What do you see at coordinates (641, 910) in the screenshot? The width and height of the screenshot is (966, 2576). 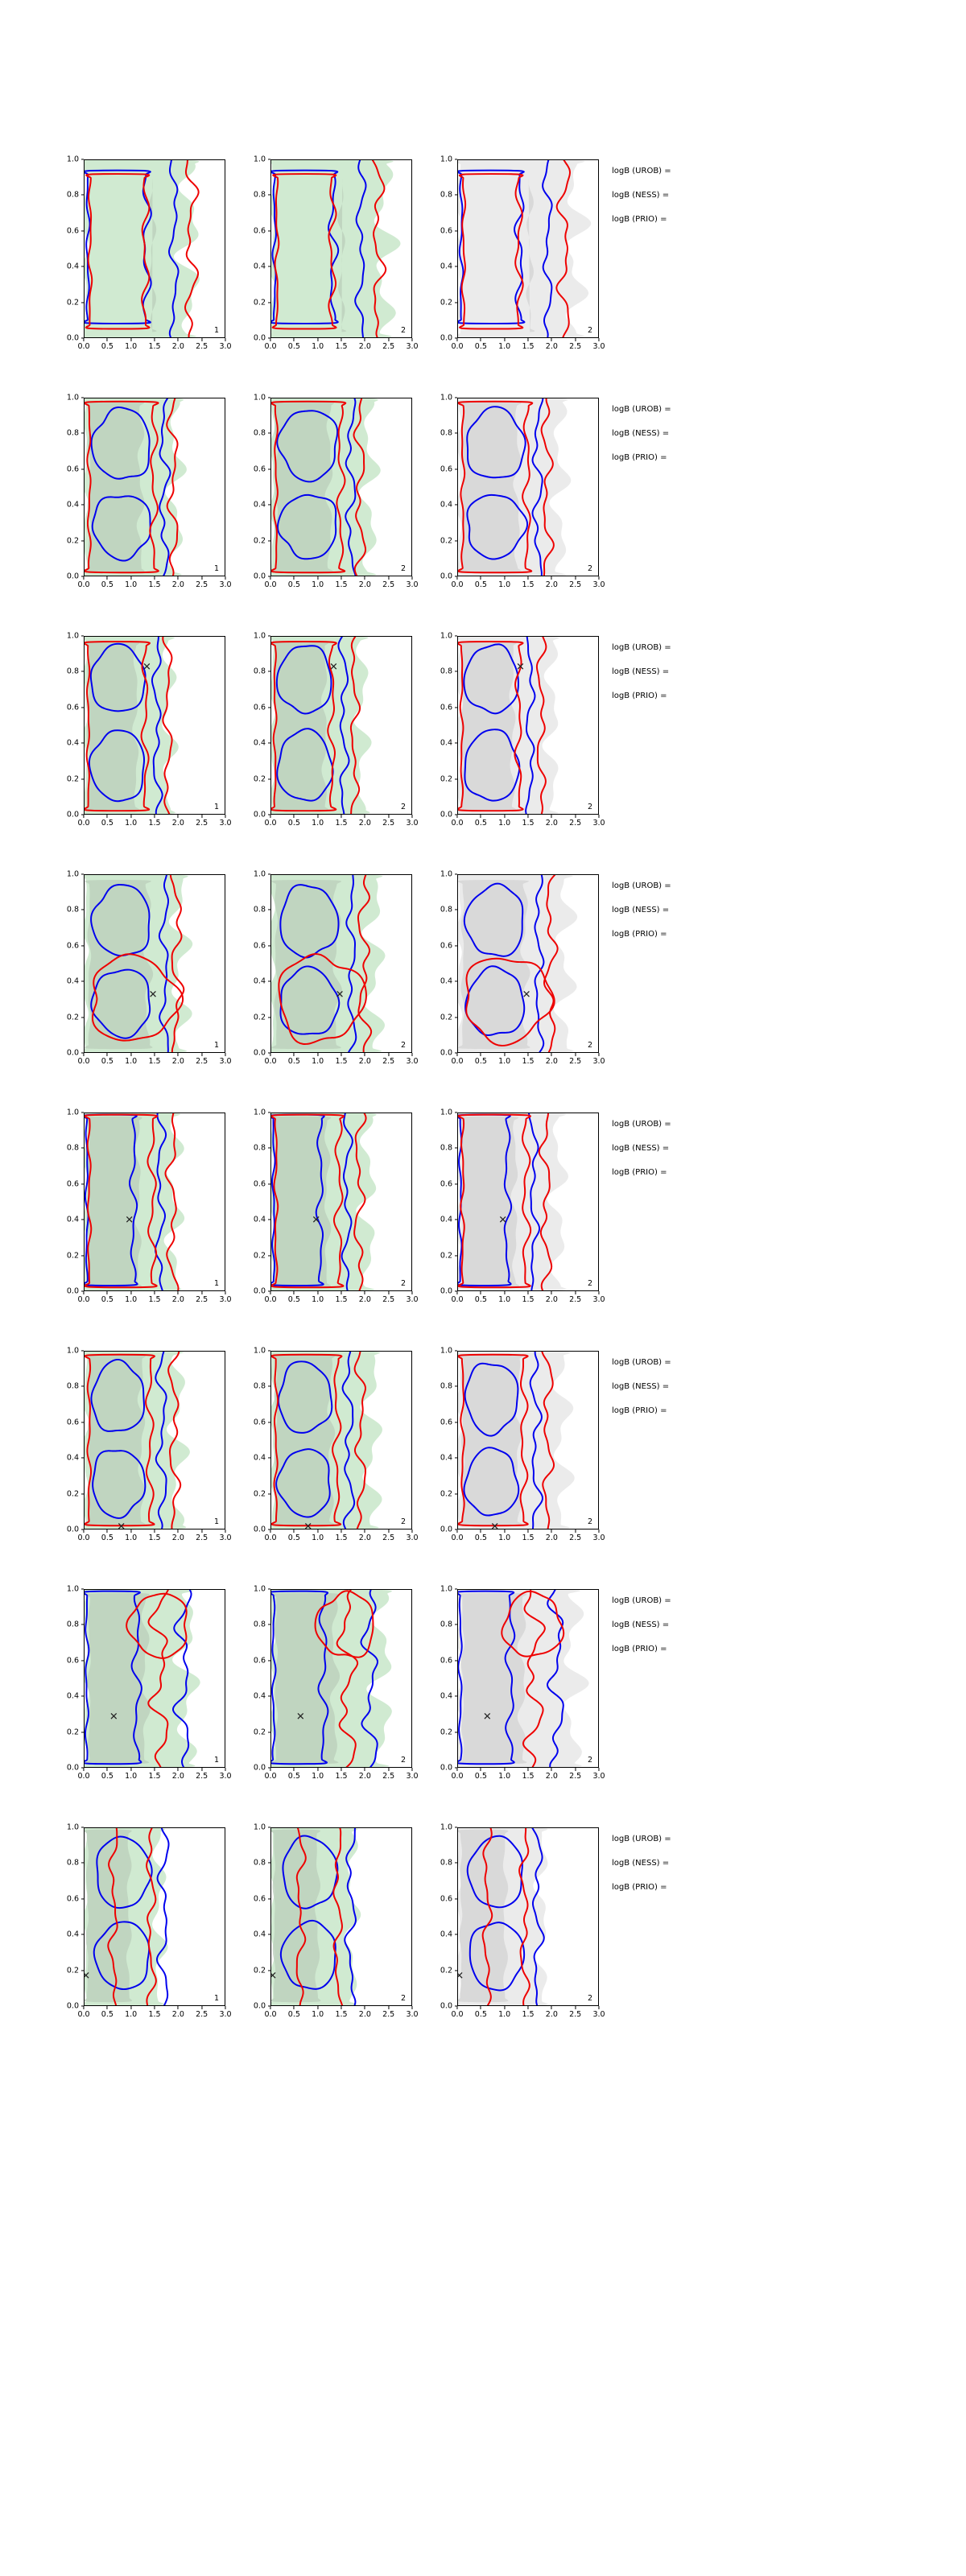 I see `legend-line-ness: logB (NESS) =` at bounding box center [641, 910].